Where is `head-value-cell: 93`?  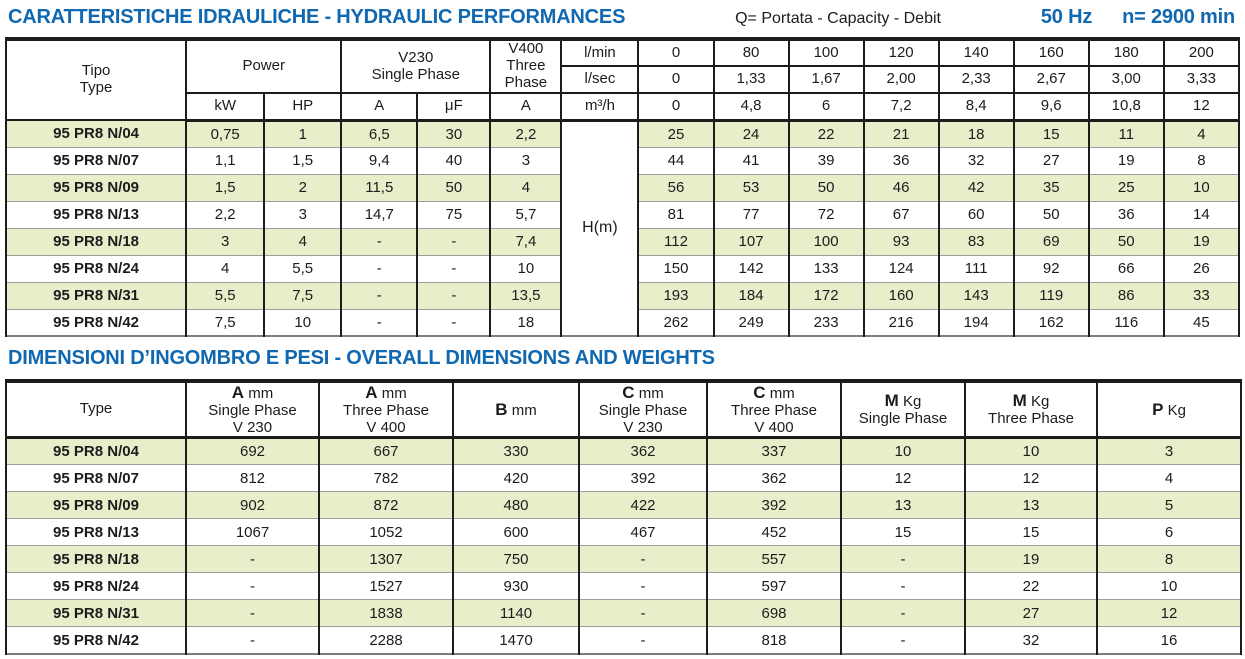
head-value-cell: 93 is located at coordinates (901, 241).